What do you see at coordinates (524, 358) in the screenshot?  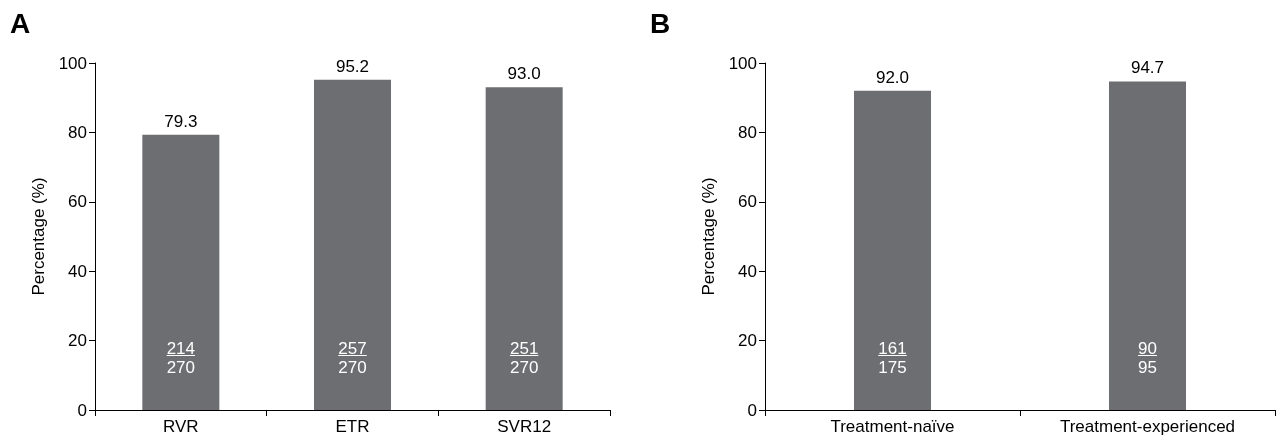 I see `annotation: 251 270` at bounding box center [524, 358].